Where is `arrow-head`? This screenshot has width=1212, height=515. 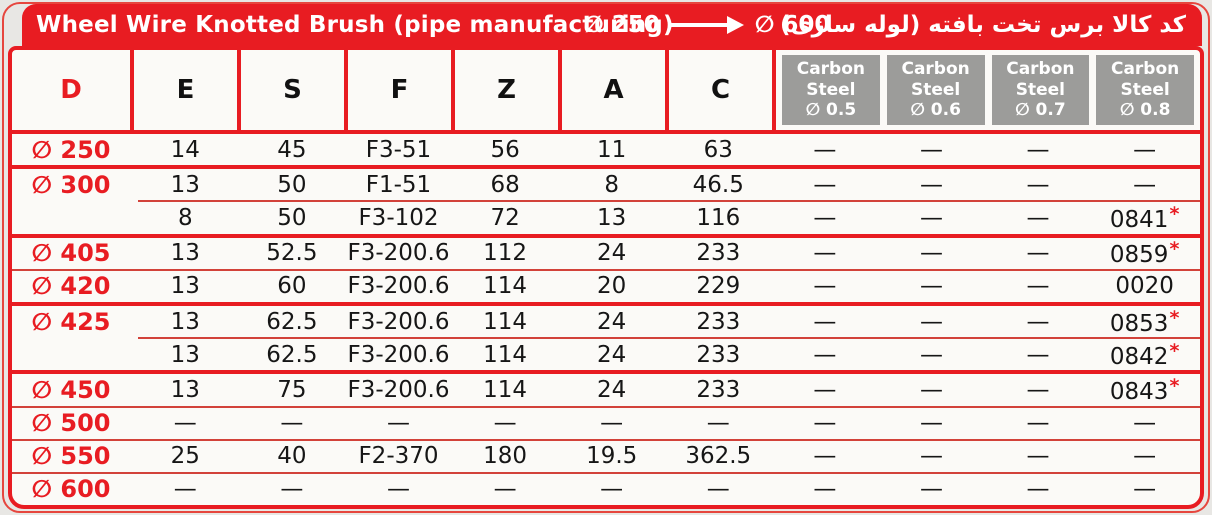 arrow-head is located at coordinates (735, 25).